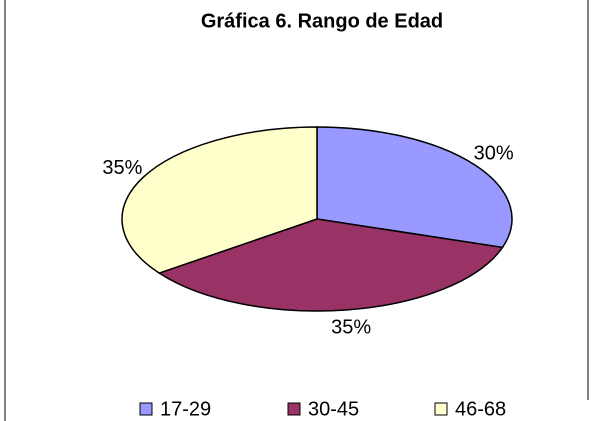 The width and height of the screenshot is (591, 421). What do you see at coordinates (333, 409) in the screenshot?
I see `legend-label: 30-45` at bounding box center [333, 409].